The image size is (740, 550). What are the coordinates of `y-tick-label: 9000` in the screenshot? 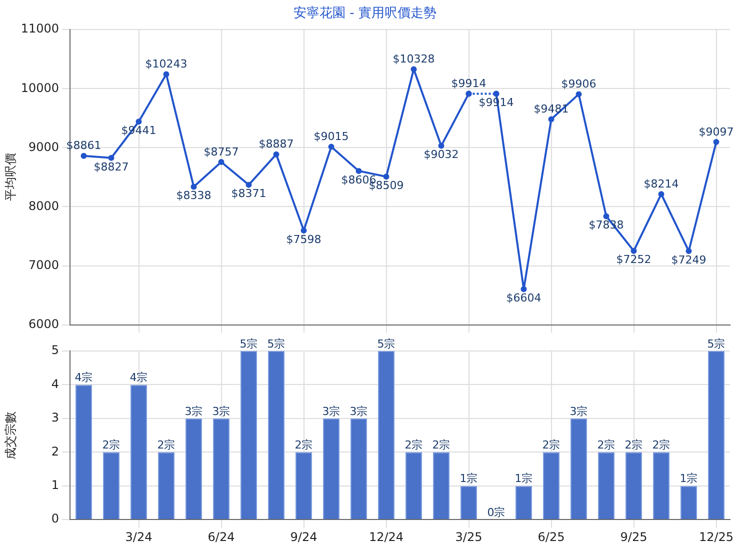 It's located at (43, 147).